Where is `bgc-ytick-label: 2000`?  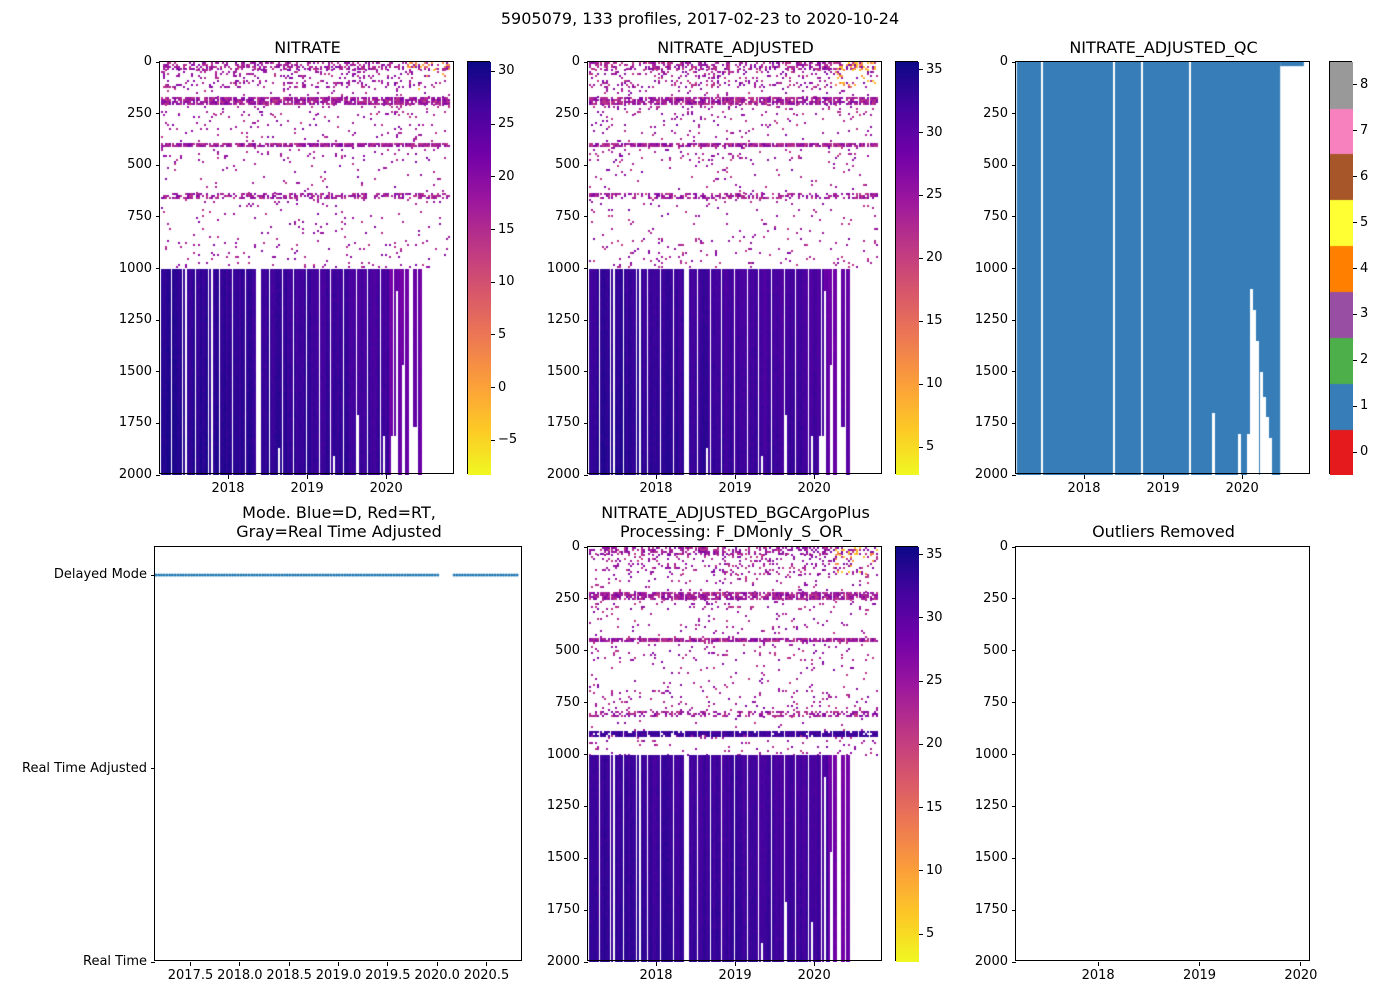
bgc-ytick-label: 2000 is located at coordinates (563, 961).